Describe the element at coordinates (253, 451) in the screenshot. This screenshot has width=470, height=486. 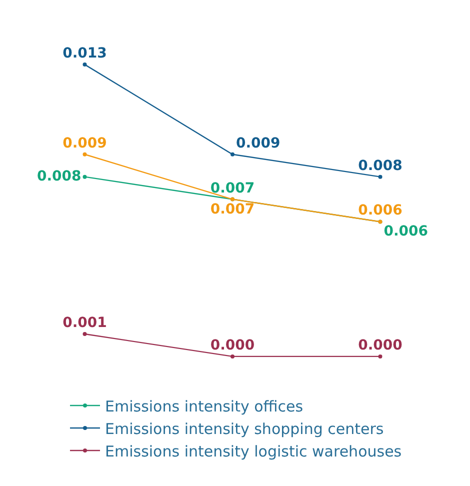
I see `legend-label: Emissions intensity logistic warehouses` at that location.